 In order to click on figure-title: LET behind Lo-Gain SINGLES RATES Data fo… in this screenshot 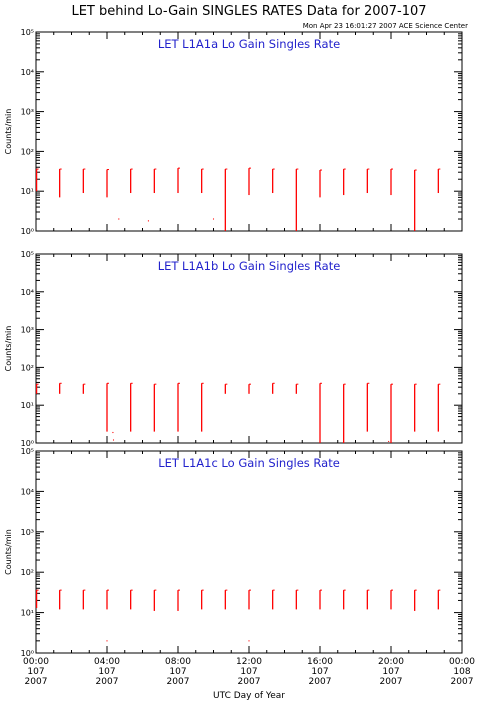, I will do `click(248, 11)`.